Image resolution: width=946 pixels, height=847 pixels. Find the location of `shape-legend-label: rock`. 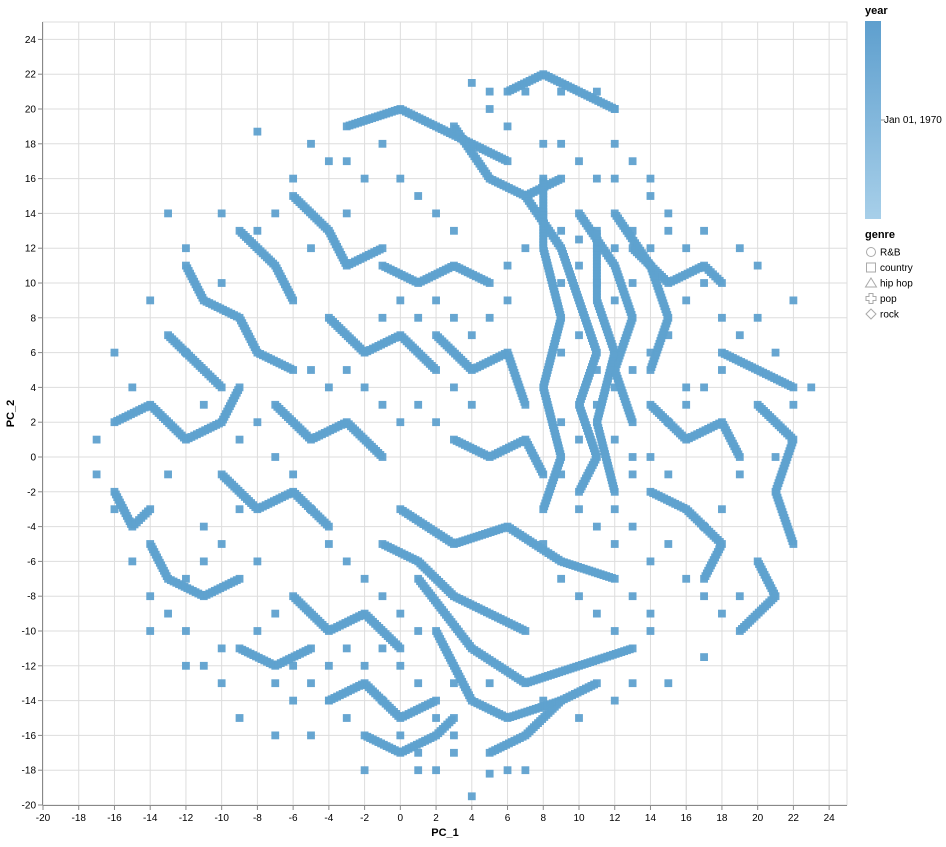

shape-legend-label: rock is located at coordinates (890, 315).